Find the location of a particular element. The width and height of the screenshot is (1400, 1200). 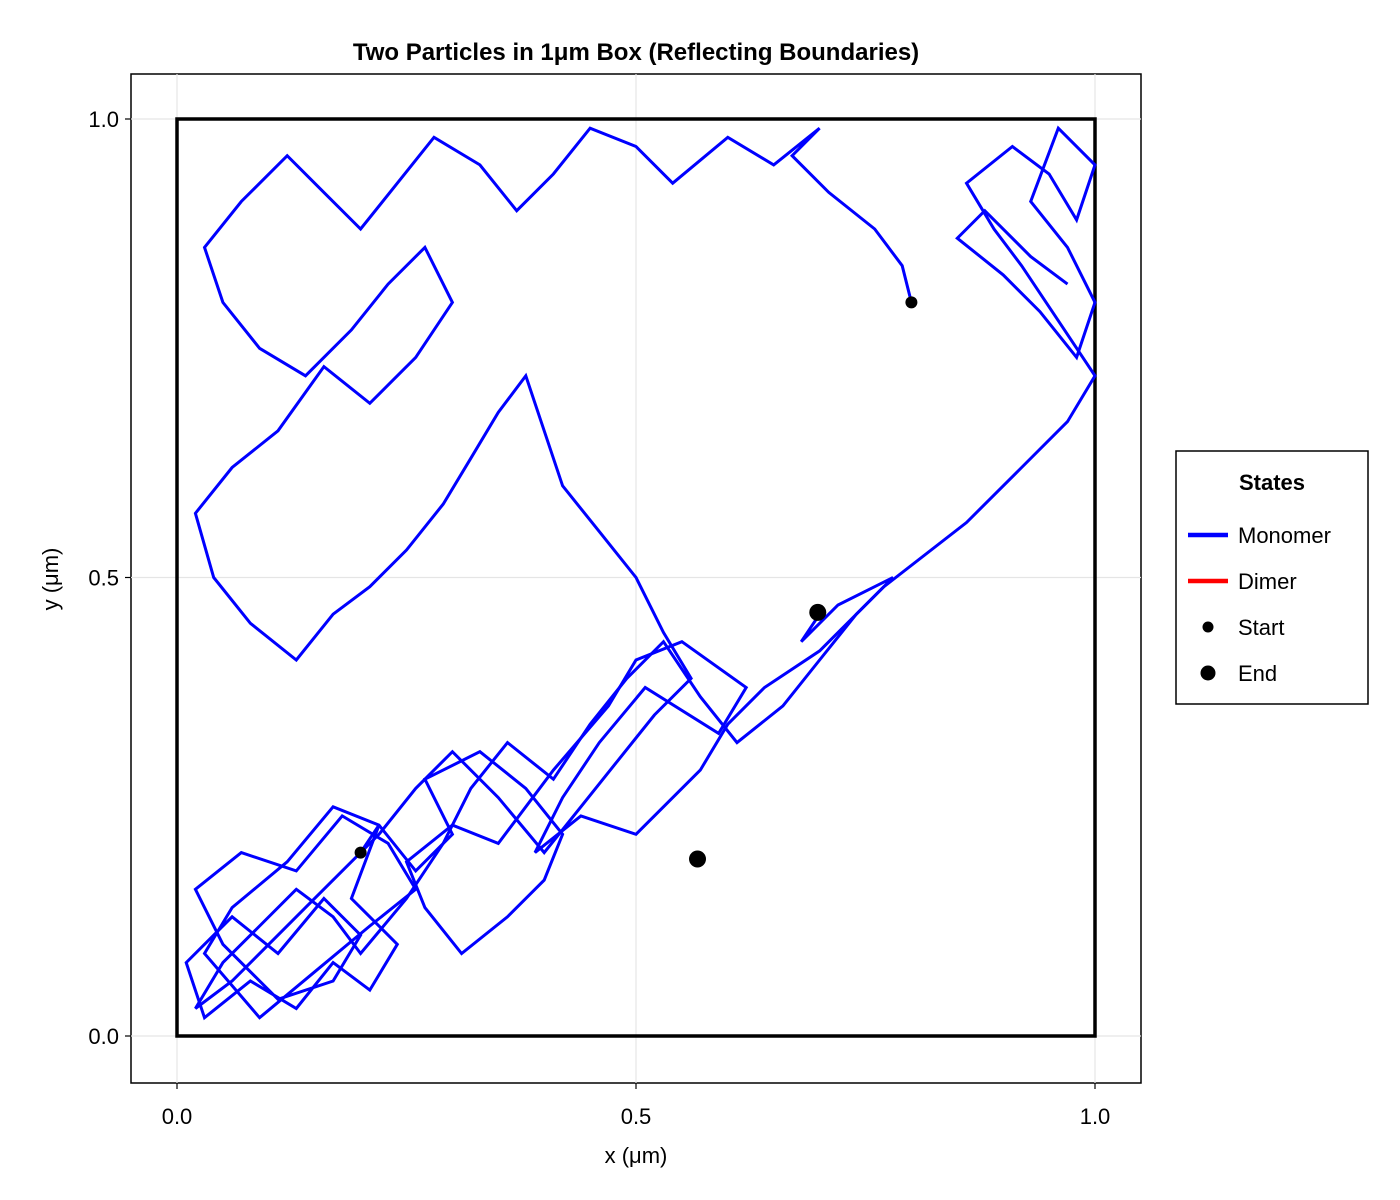

legend-title: States is located at coordinates (1272, 482).